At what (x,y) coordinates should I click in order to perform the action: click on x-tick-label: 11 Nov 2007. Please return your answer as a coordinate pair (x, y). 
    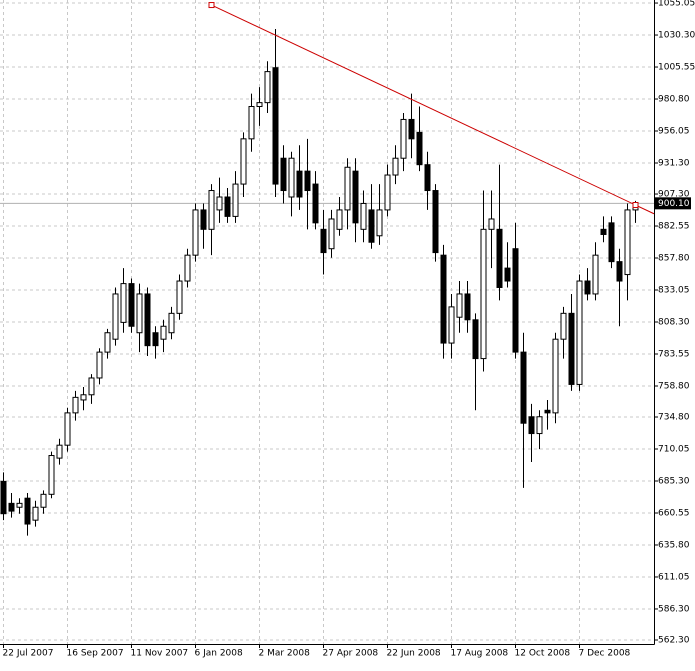
    Looking at the image, I should click on (160, 654).